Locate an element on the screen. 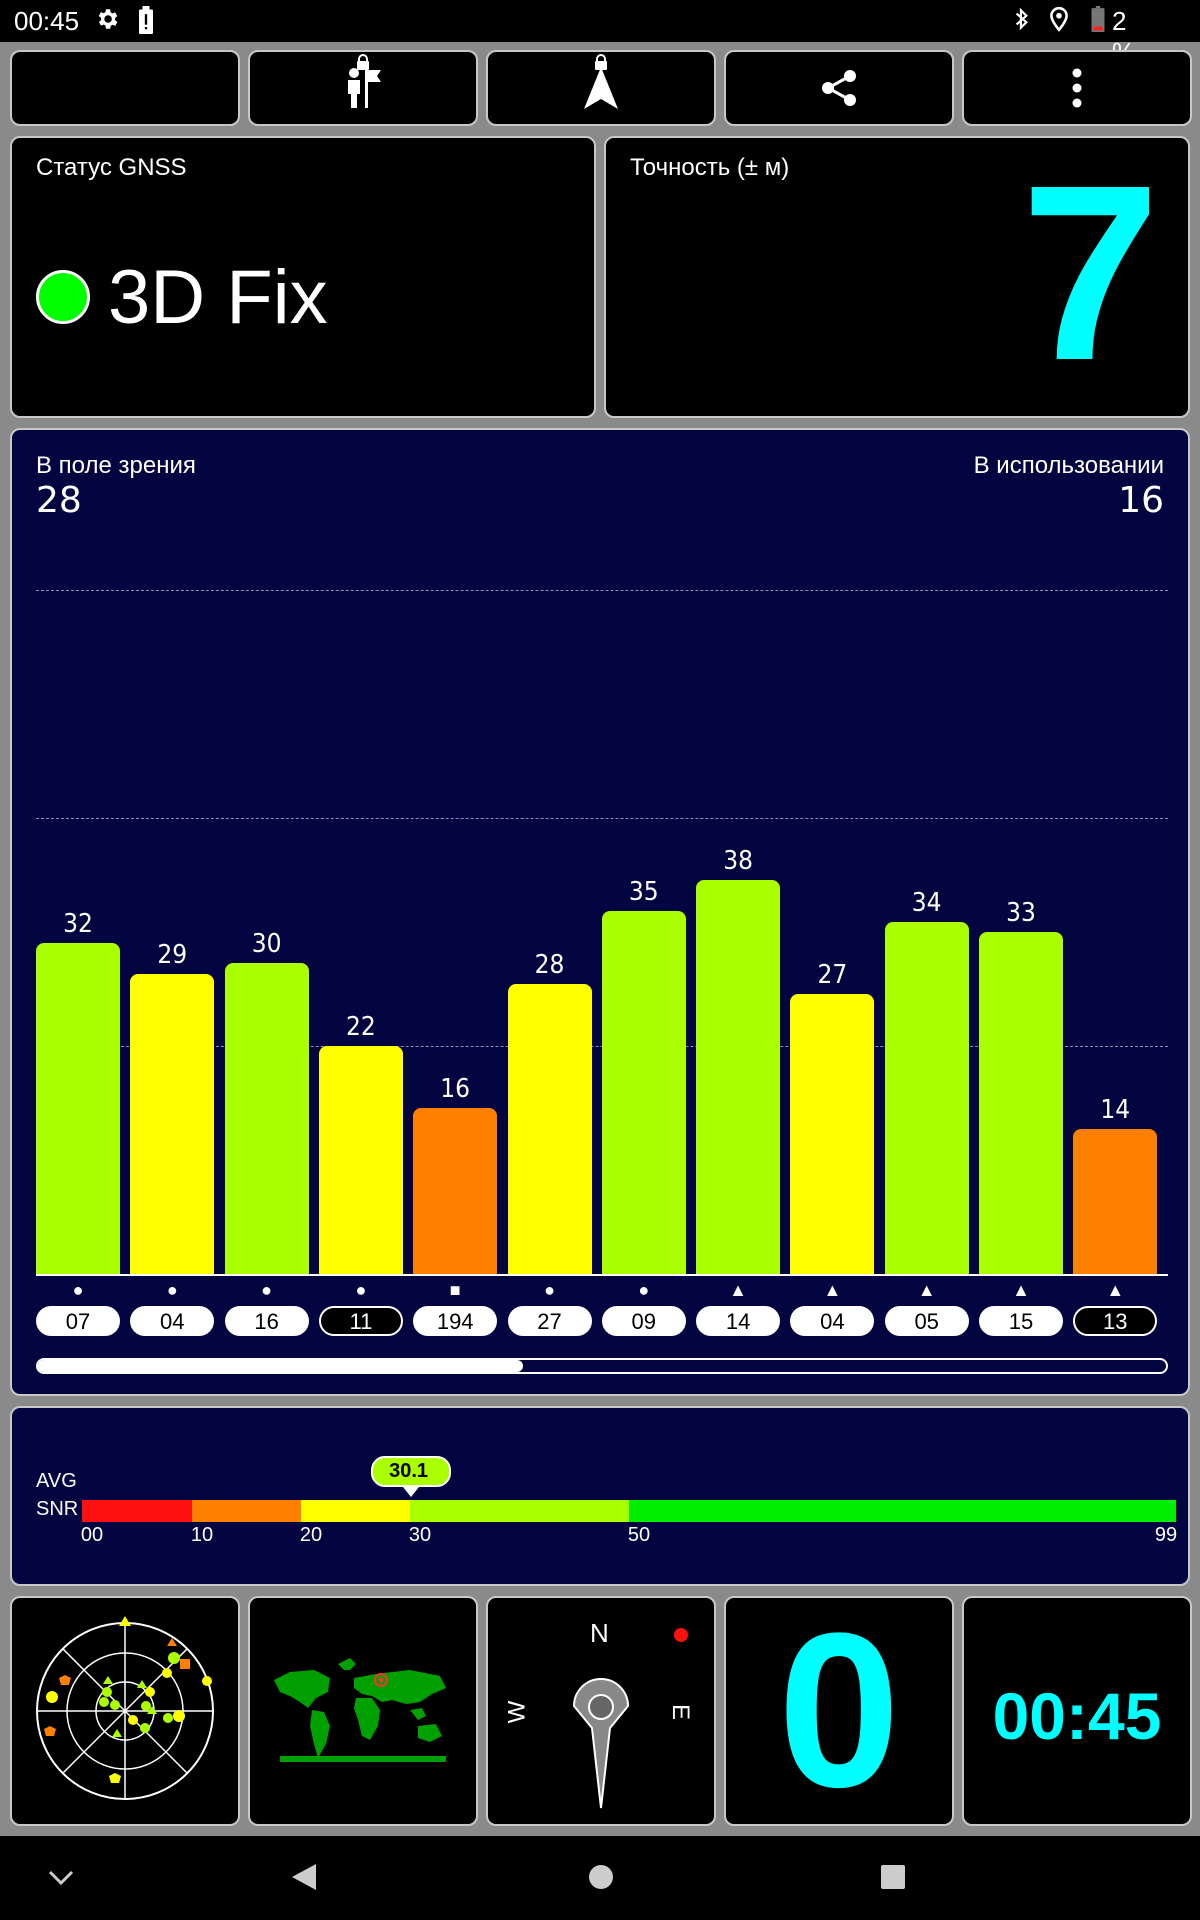 This screenshot has height=1920, width=1200. recents-icon is located at coordinates (893, 1877).